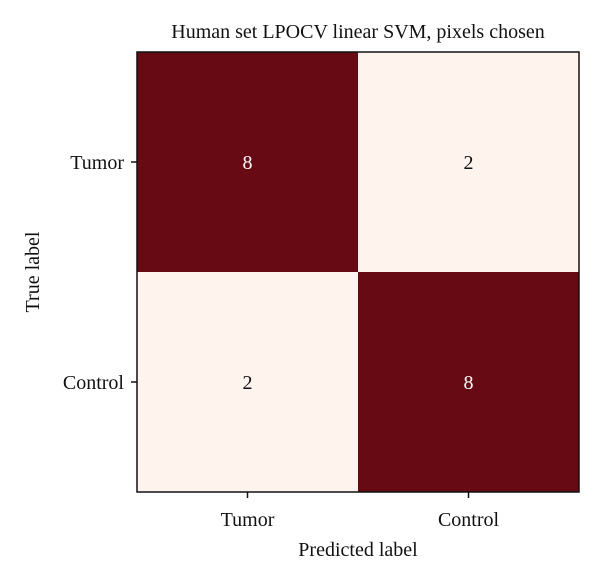 Image resolution: width=600 pixels, height=577 pixels. I want to click on cell-value-label-0-1: 2, so click(469, 163).